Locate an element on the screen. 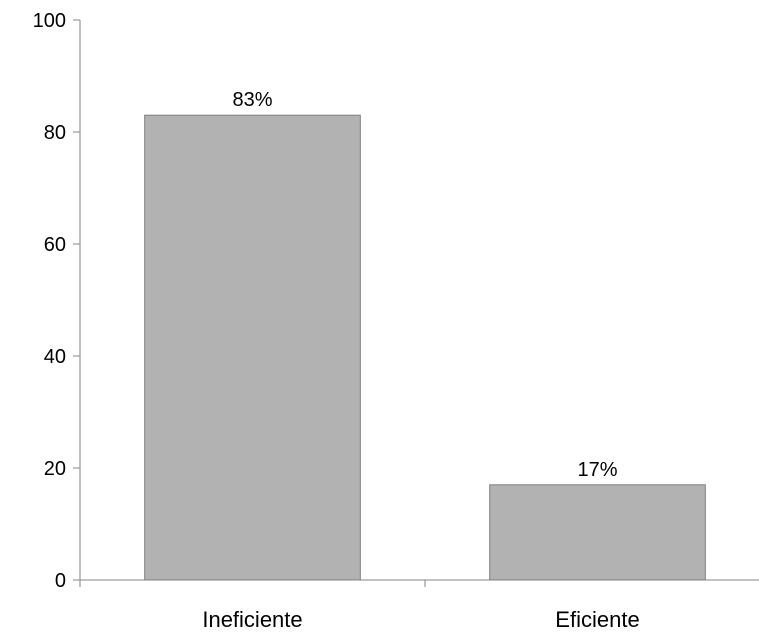 Image resolution: width=759 pixels, height=637 pixels. y-tick-label: 20 is located at coordinates (55, 469).